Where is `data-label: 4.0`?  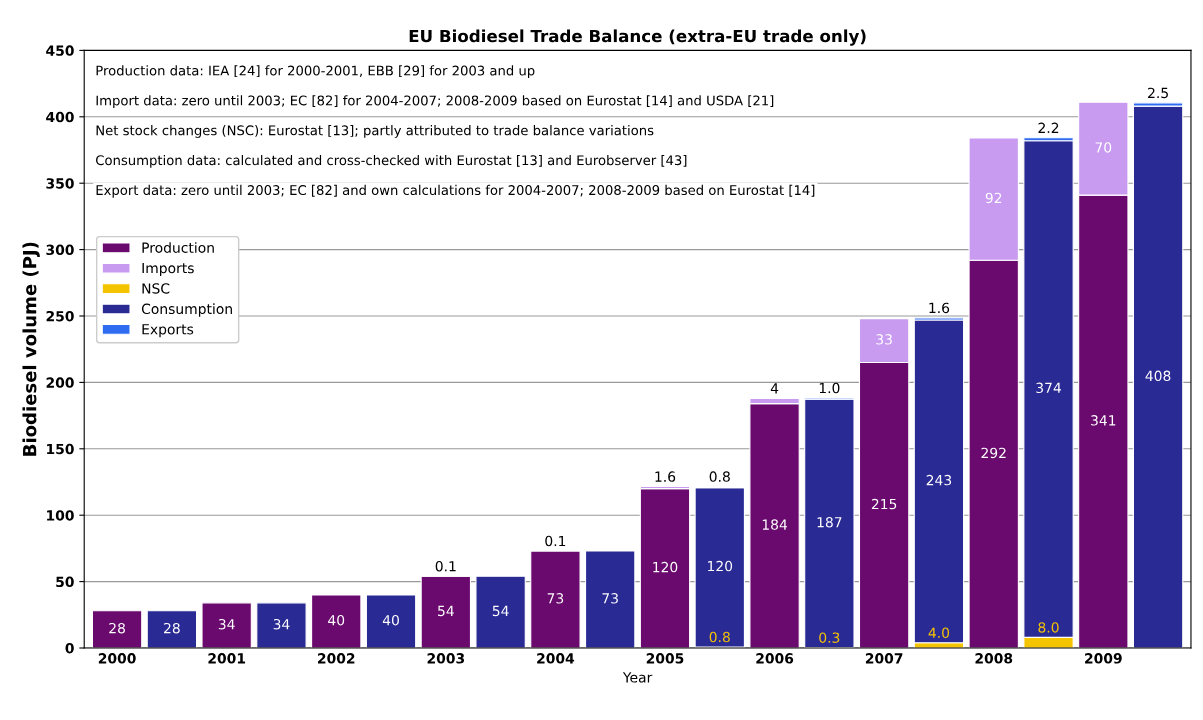
data-label: 4.0 is located at coordinates (939, 633).